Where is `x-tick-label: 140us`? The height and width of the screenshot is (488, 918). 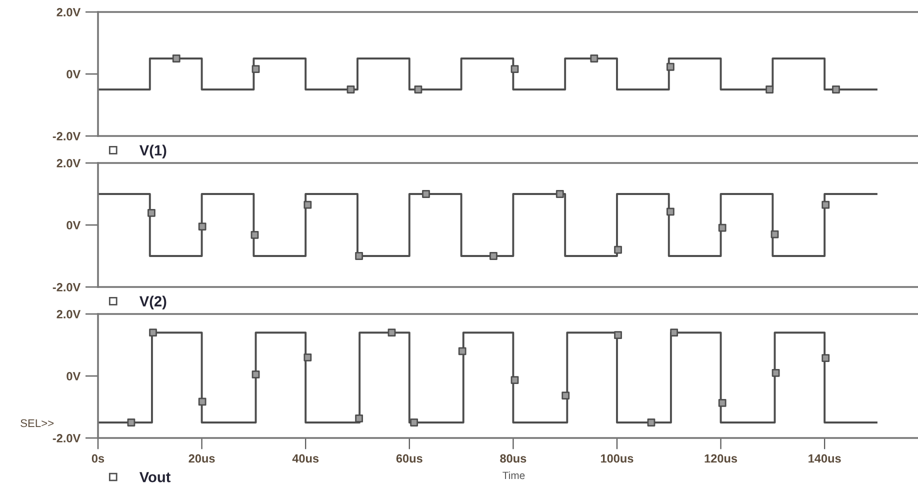 x-tick-label: 140us is located at coordinates (824, 458).